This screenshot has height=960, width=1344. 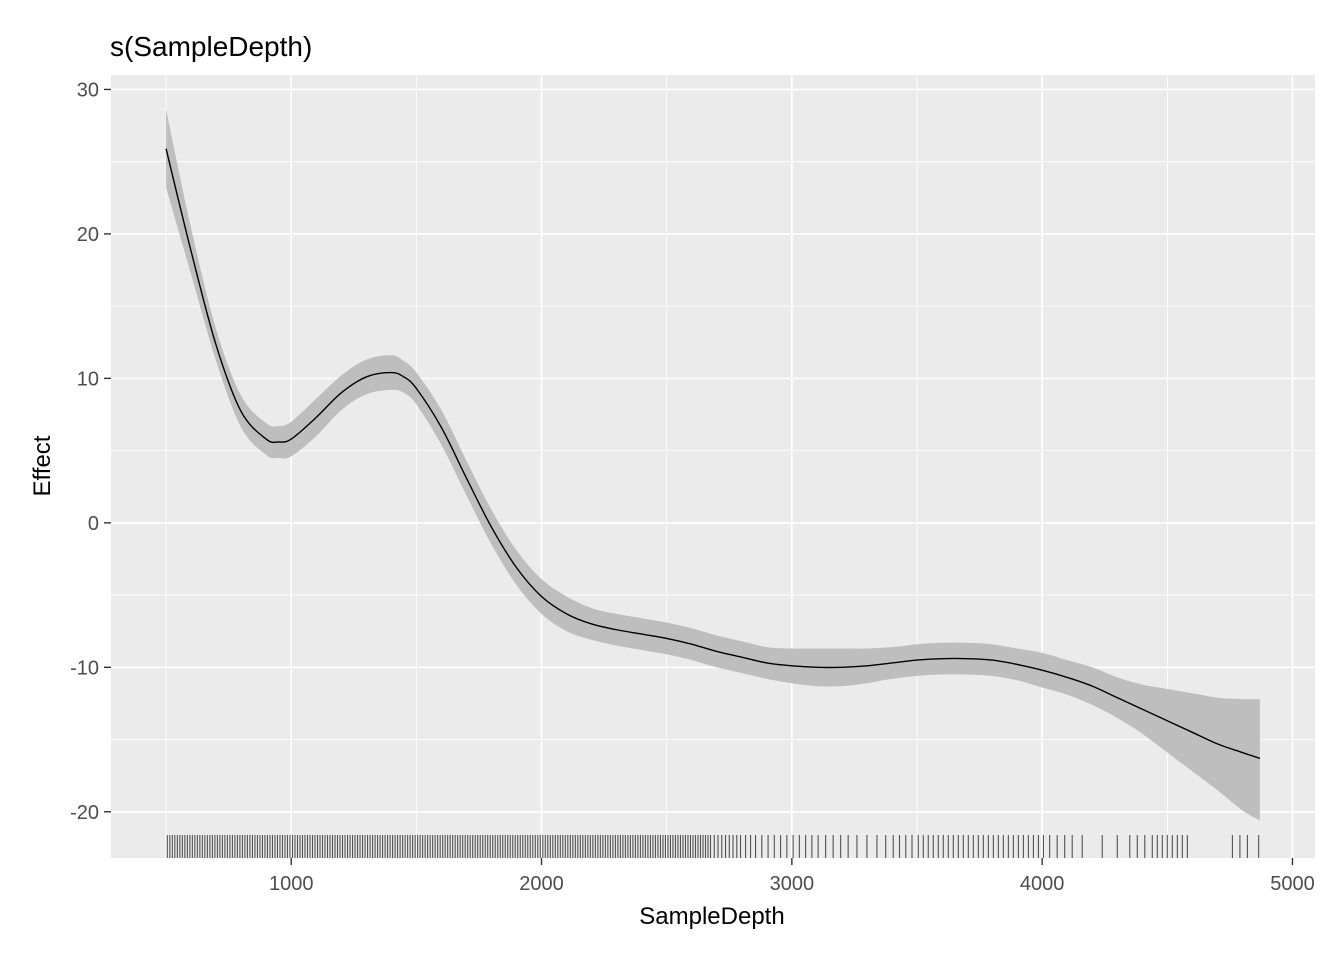 I want to click on x-tick-label: 2000, so click(x=541, y=884).